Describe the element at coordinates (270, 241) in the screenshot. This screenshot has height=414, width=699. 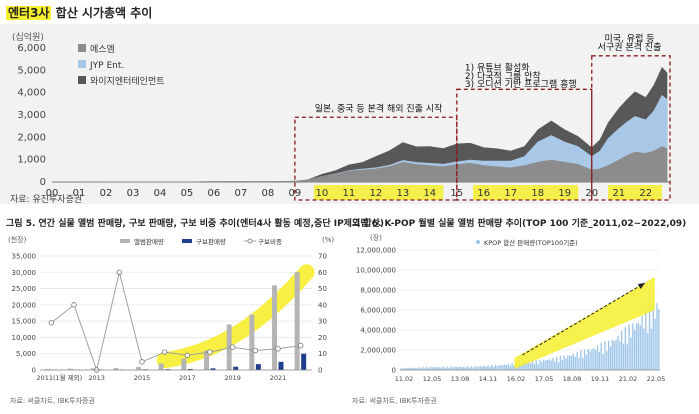
I see `fig5-legend-label: 구보비중` at that location.